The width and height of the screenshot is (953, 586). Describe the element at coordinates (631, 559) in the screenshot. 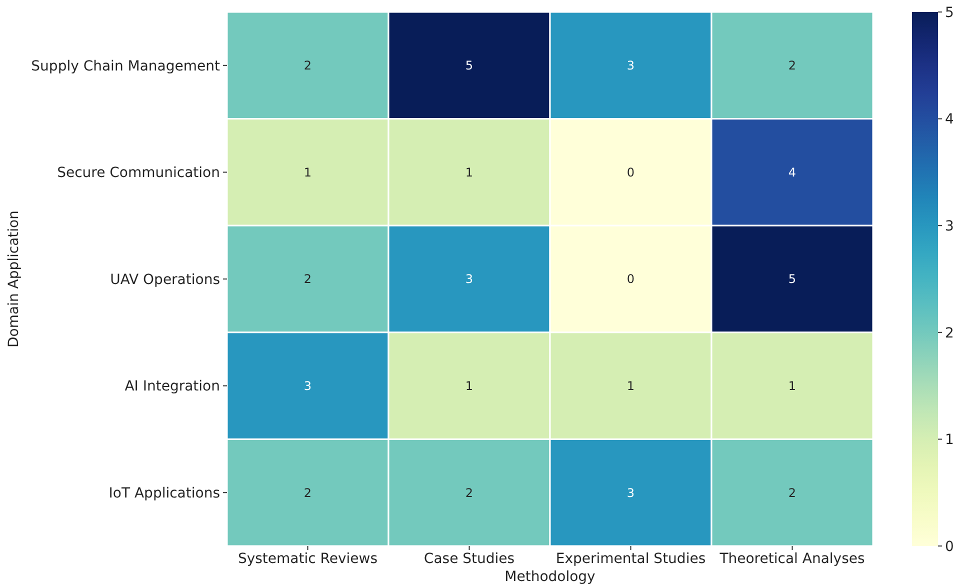

I see `x-tick-label: Experimental Studies` at that location.